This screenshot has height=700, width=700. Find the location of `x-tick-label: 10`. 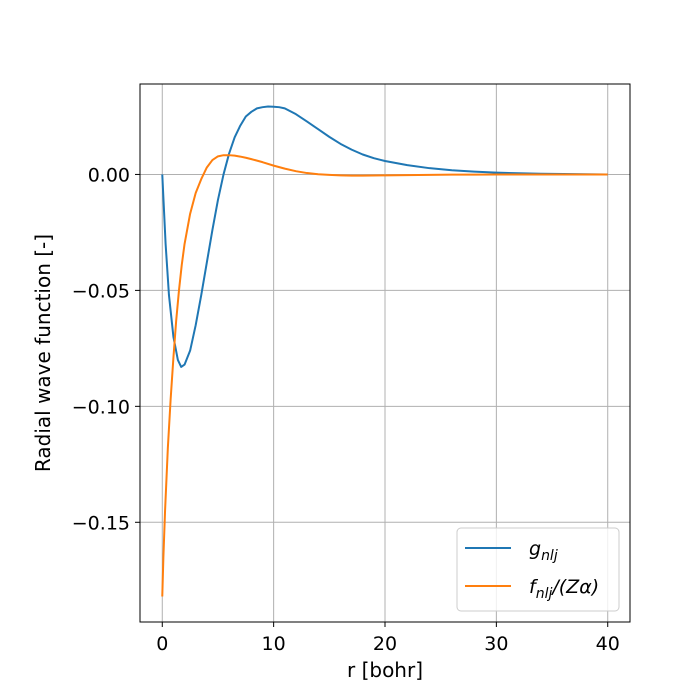

x-tick-label: 10 is located at coordinates (274, 644).